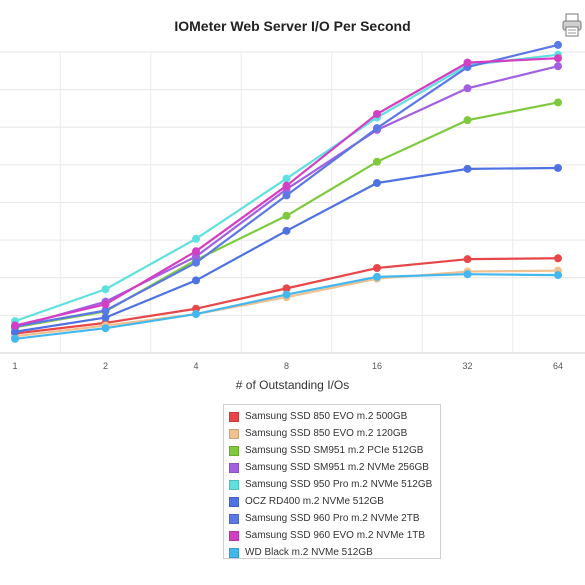 Image resolution: width=585 pixels, height=585 pixels. What do you see at coordinates (14, 366) in the screenshot?
I see `x-tick-label: 1` at bounding box center [14, 366].